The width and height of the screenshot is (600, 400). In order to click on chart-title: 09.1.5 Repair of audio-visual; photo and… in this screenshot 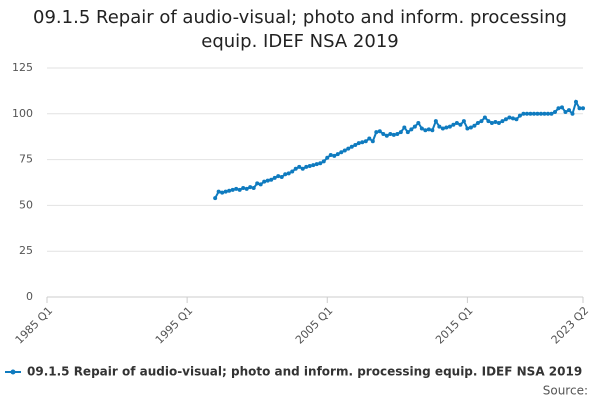, I will do `click(300, 29)`.